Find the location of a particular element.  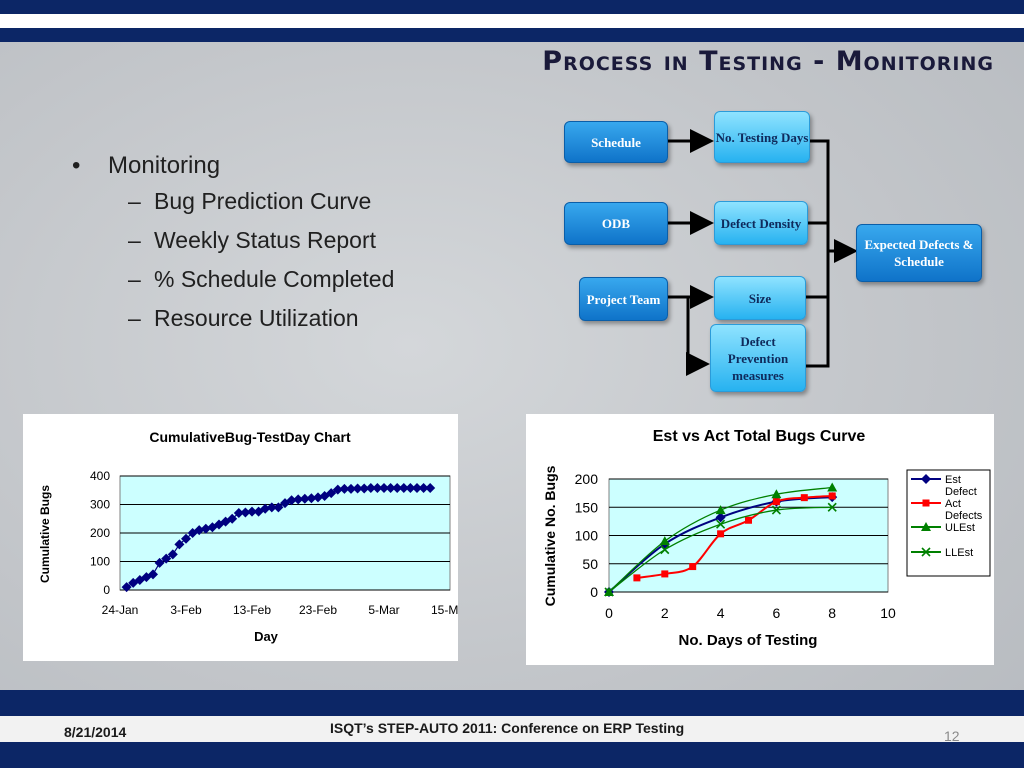

footer-date: 8/21/2014 is located at coordinates (95, 732).